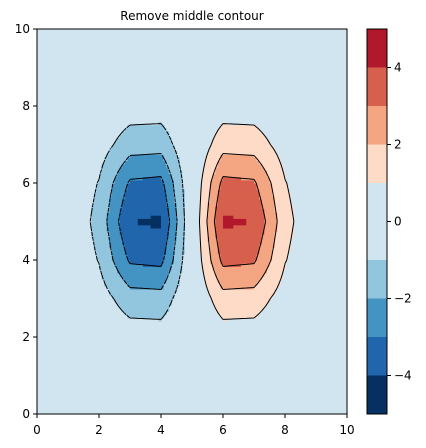 This screenshot has height=448, width=426. I want to click on y-tick-label: 8, so click(26, 106).